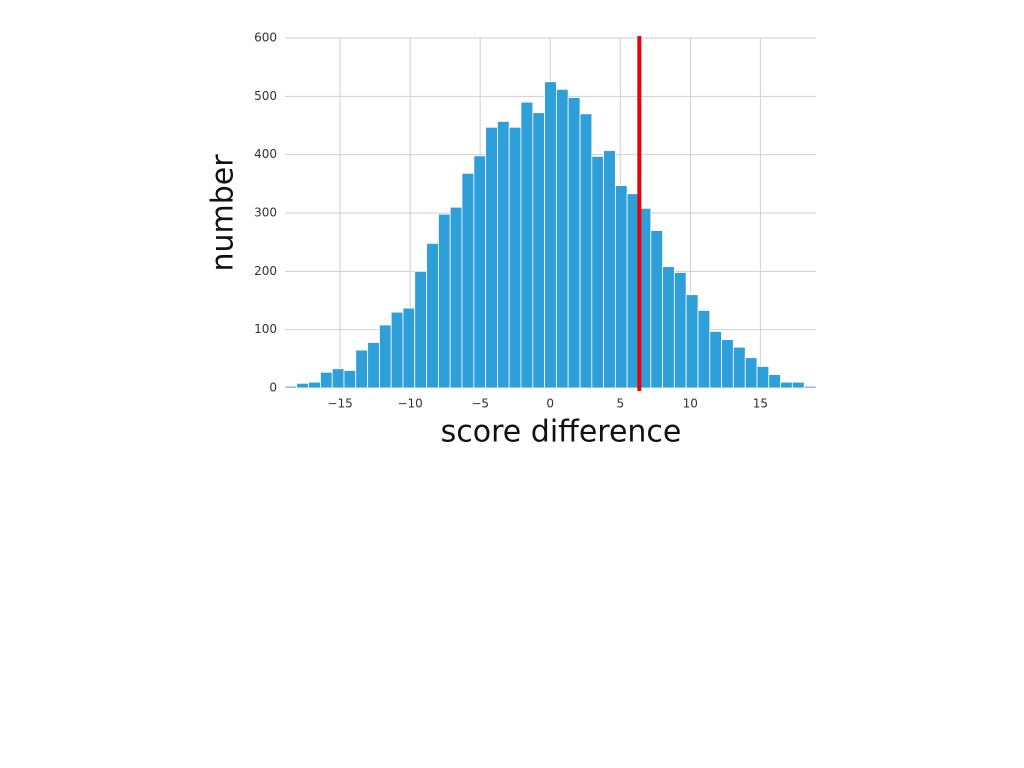 This screenshot has width=1024, height=768. Describe the element at coordinates (480, 404) in the screenshot. I see `x-tick-label: −5` at that location.